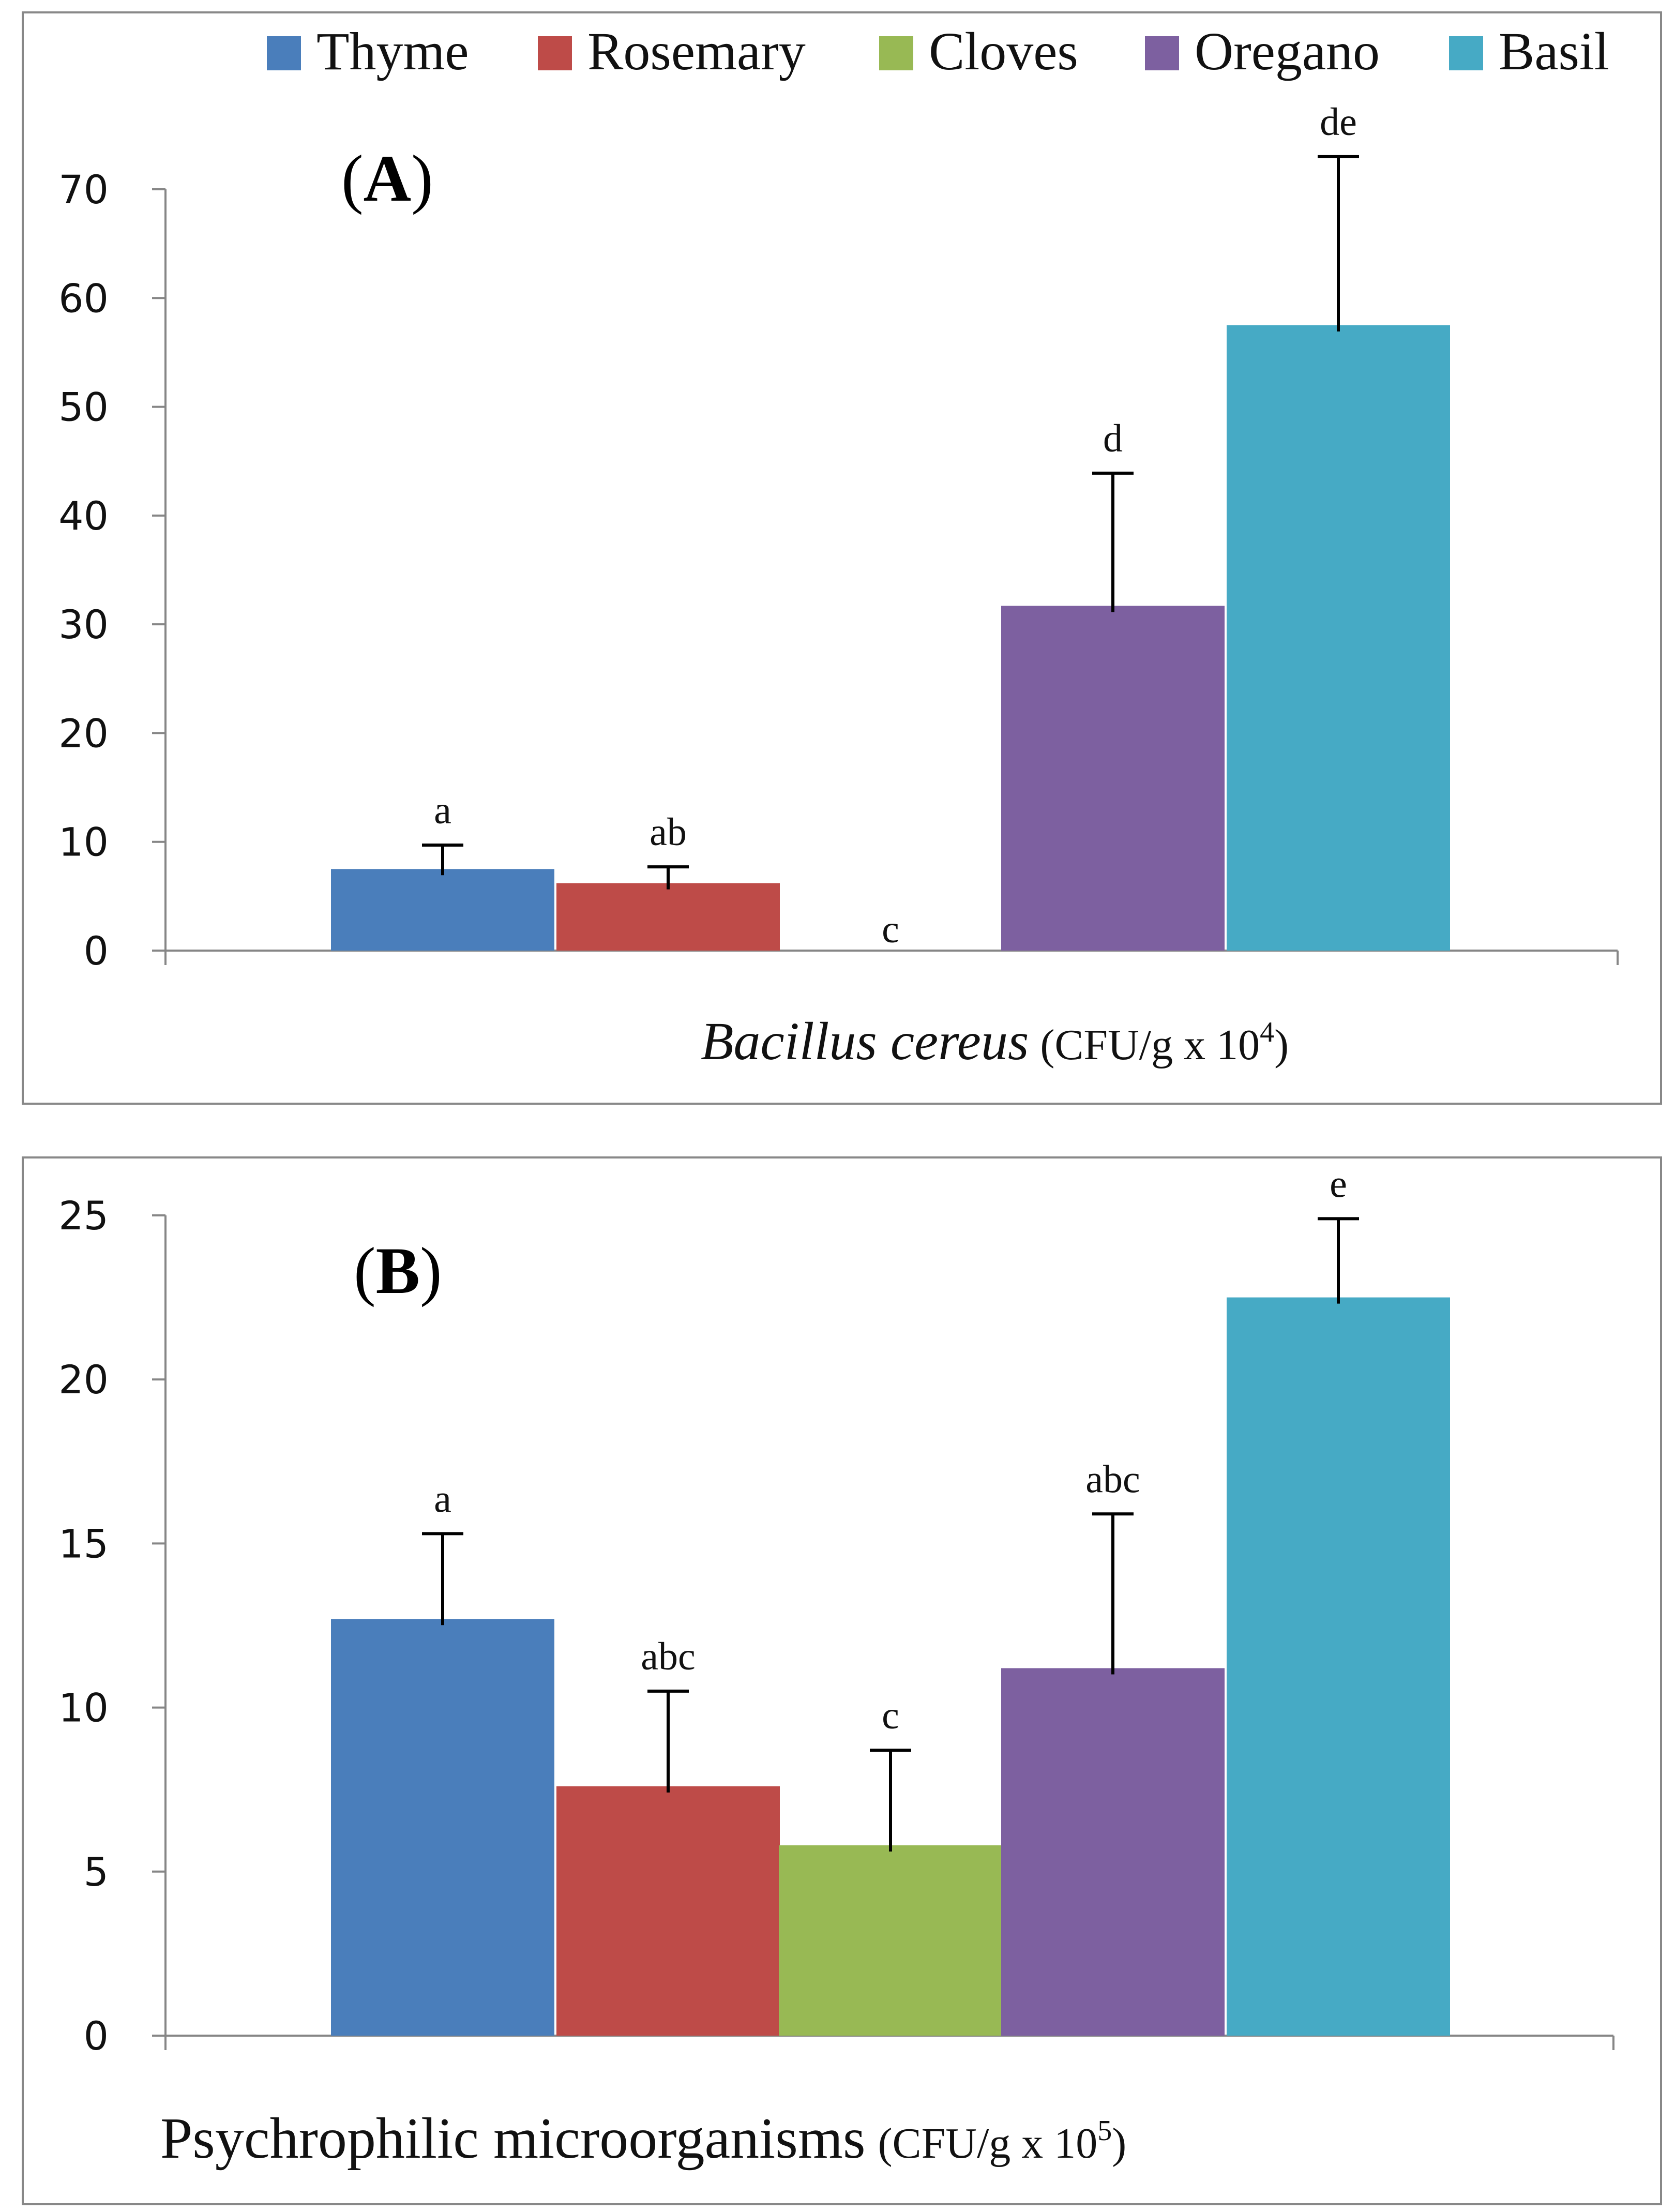 This screenshot has width=1675, height=2212. What do you see at coordinates (890, 1716) in the screenshot?
I see `panel-b-sig-letter-cloves: c` at bounding box center [890, 1716].